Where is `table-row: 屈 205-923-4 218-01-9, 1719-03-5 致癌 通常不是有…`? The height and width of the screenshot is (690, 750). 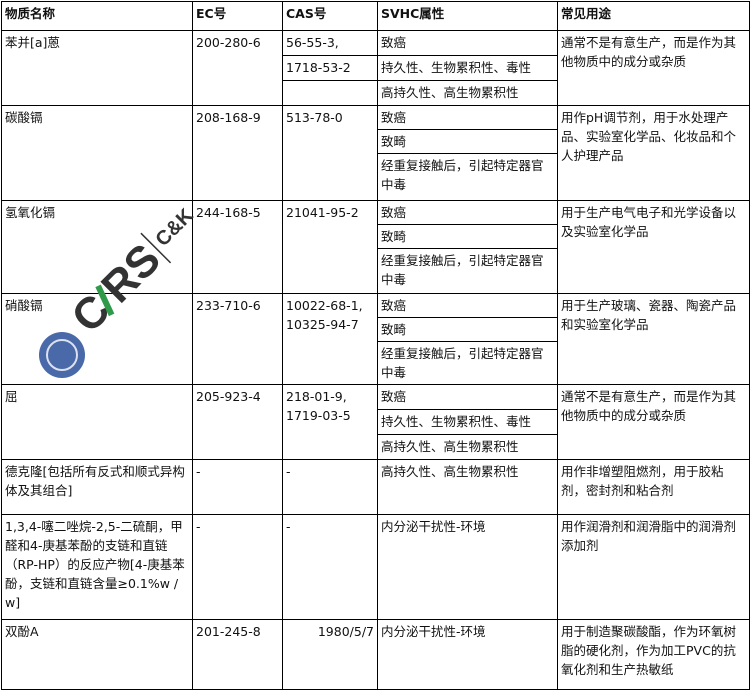 table-row: 屈 205-923-4 218-01-9, 1719-03-5 致癌 通常不是有… is located at coordinates (375, 422).